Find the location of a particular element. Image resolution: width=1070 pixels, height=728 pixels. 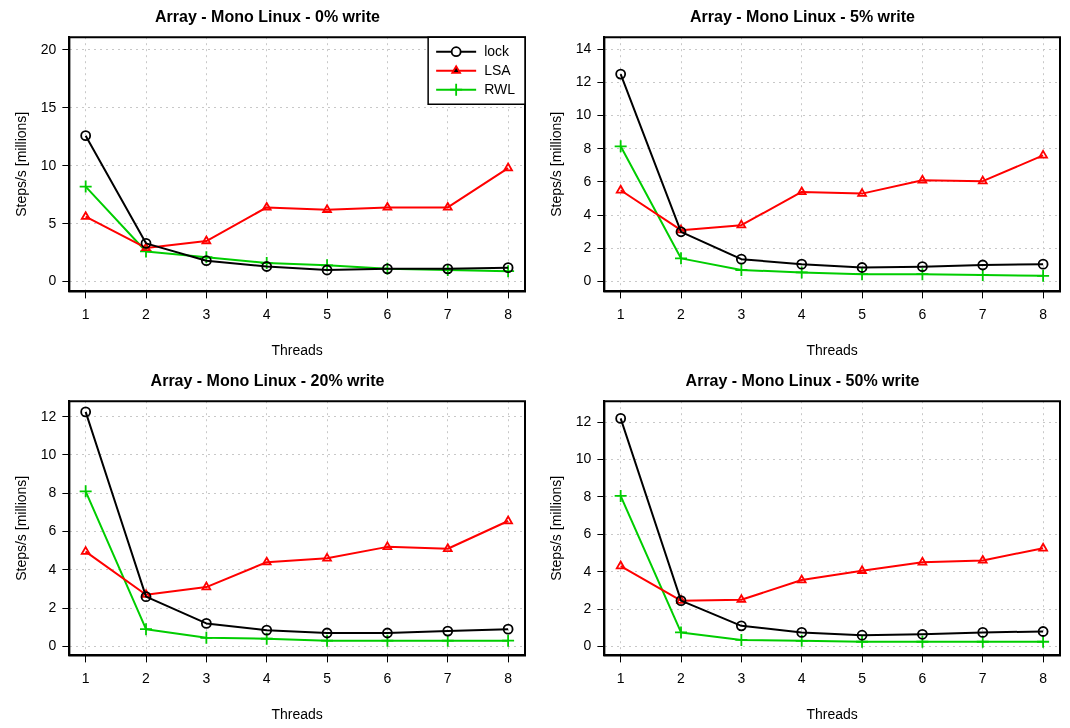

chart-title: Array - Mono Linux - 50% write is located at coordinates (802, 381).